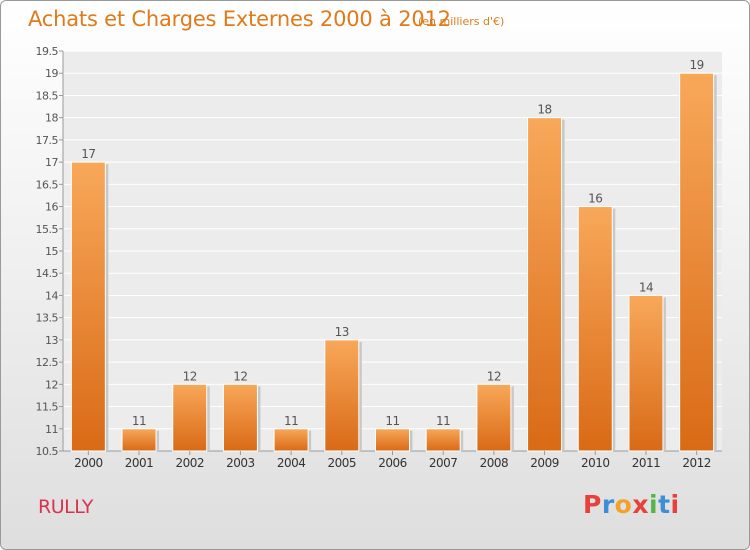  What do you see at coordinates (51, 429) in the screenshot?
I see `y-tick-label: 11` at bounding box center [51, 429].